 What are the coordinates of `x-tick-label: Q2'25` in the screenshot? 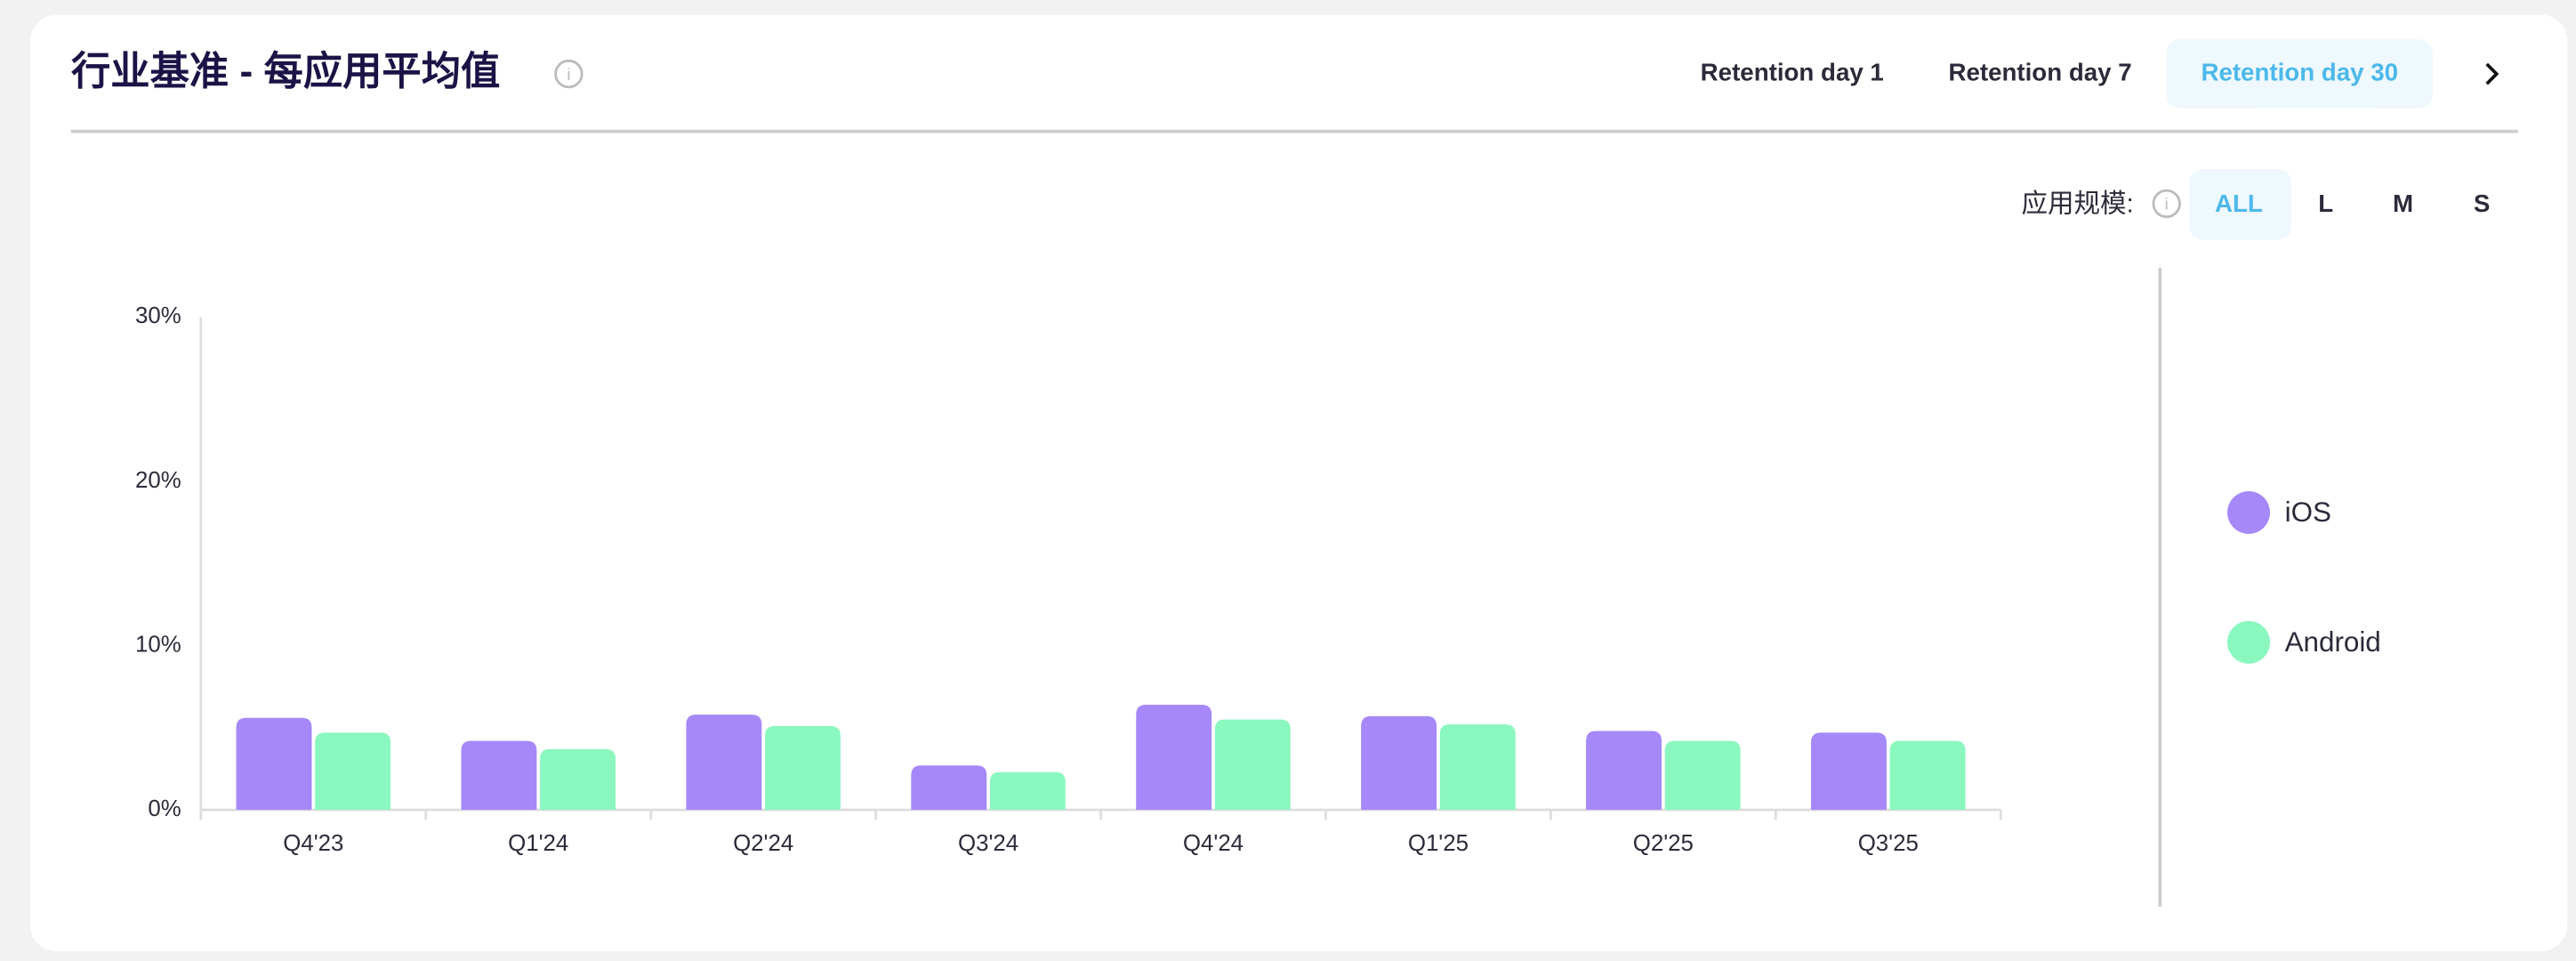 It's located at (1663, 843).